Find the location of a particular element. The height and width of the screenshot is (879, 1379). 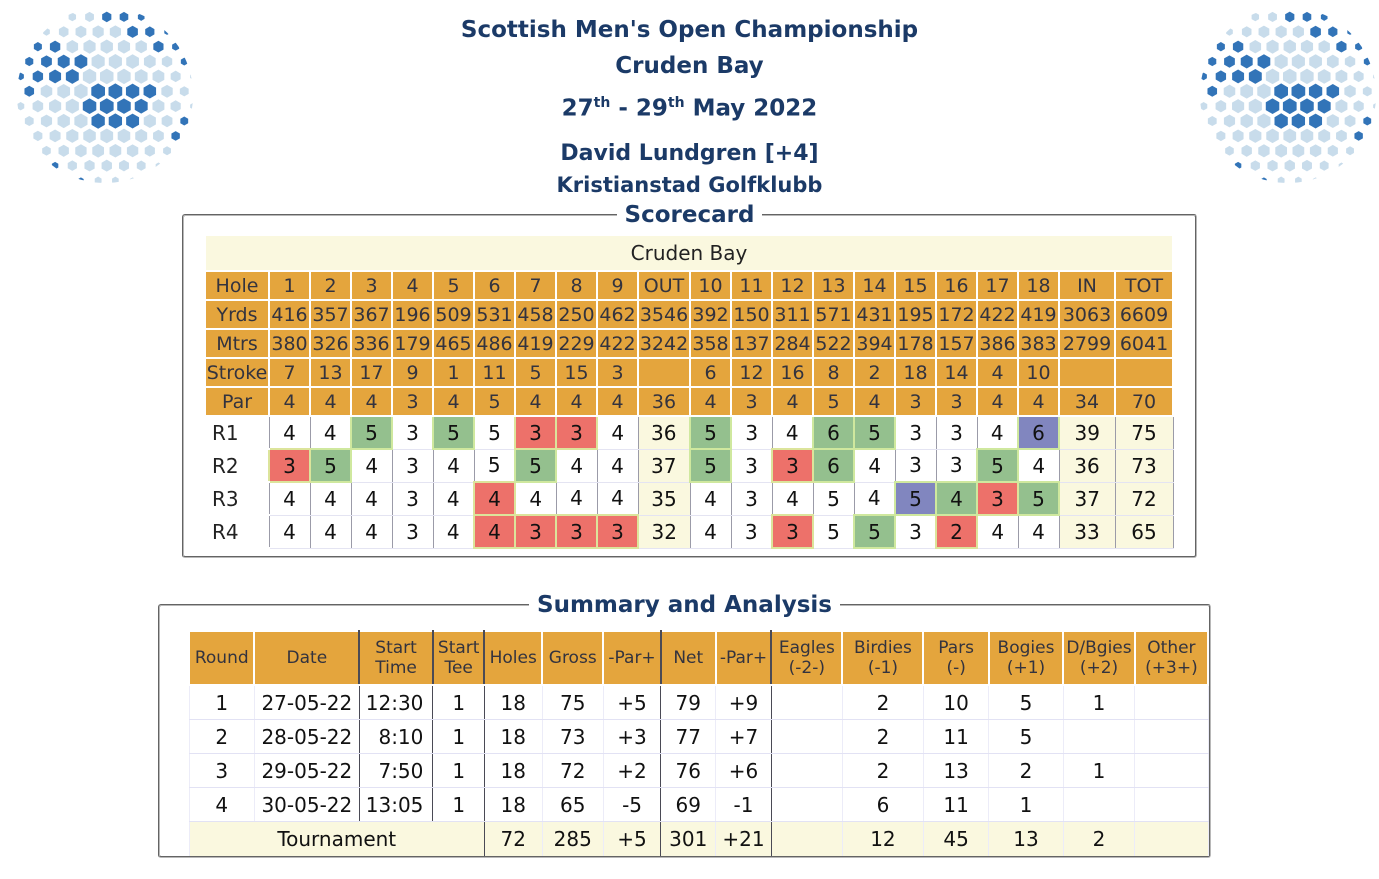

yrds-cell: 3063 is located at coordinates (1087, 314).